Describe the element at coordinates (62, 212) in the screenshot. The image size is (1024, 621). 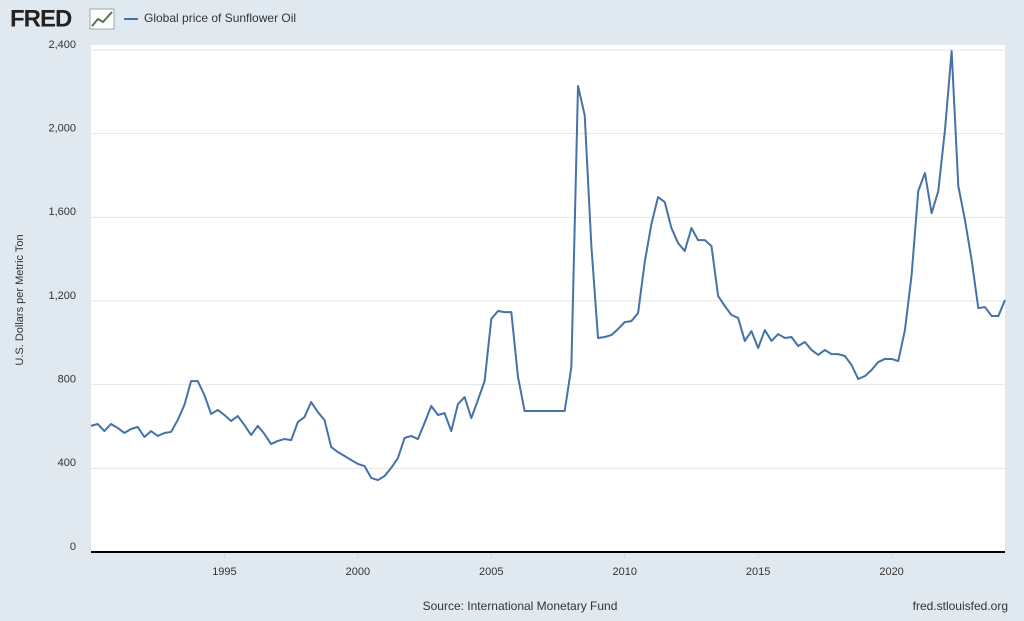
I see `y-tick-label: 1,600` at that location.